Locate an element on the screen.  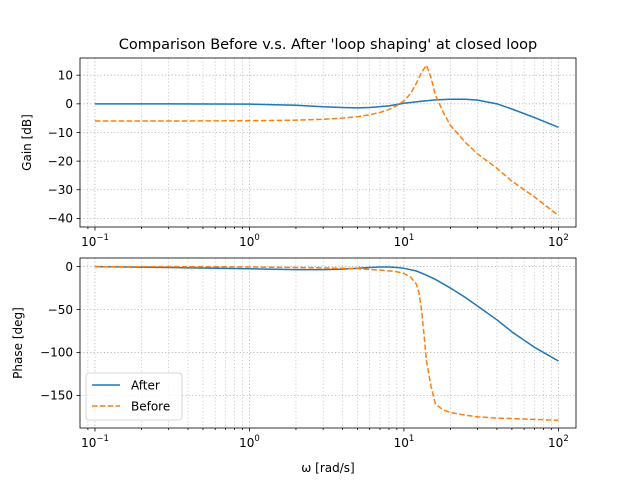
gain-y-tick-label: −10 is located at coordinates (60, 133).